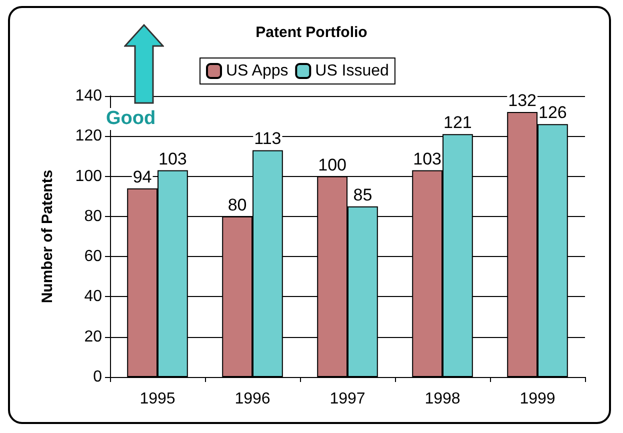 This screenshot has width=623, height=433. What do you see at coordinates (88, 176) in the screenshot?
I see `y-tick-label: 100` at bounding box center [88, 176].